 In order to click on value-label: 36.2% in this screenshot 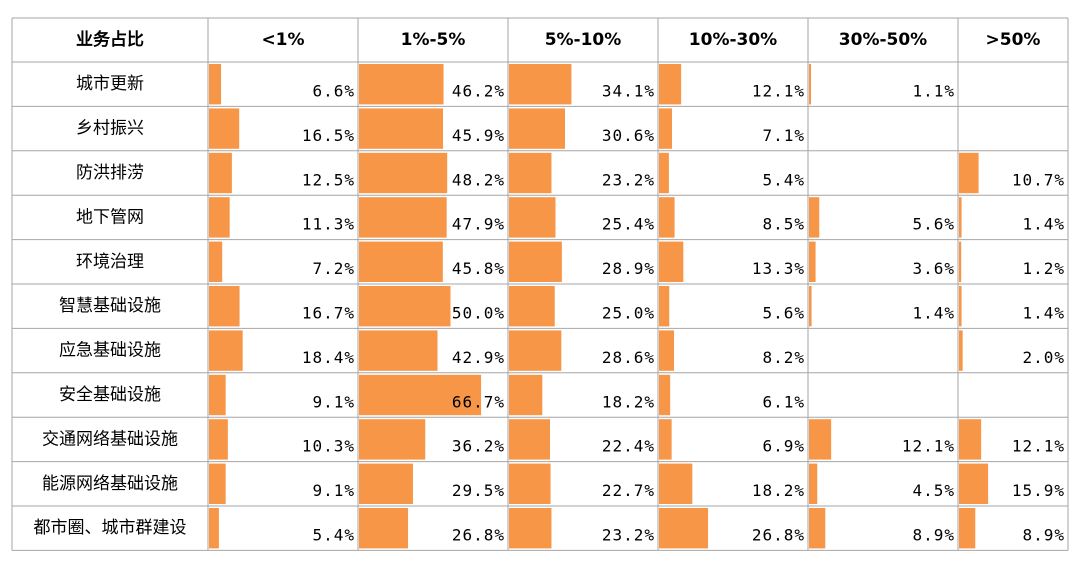, I will do `click(478, 446)`.